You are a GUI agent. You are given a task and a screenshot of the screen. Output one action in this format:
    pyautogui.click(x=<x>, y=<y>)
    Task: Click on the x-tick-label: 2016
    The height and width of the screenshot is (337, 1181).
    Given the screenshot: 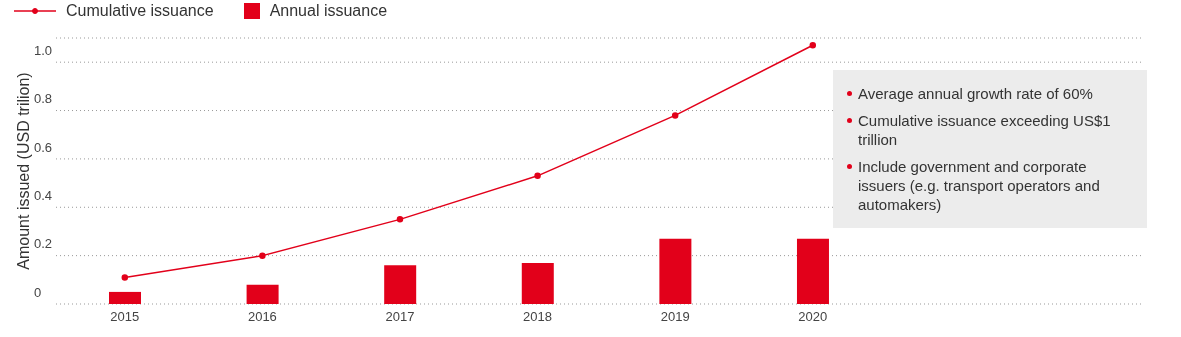 What is the action you would take?
    pyautogui.click(x=262, y=317)
    